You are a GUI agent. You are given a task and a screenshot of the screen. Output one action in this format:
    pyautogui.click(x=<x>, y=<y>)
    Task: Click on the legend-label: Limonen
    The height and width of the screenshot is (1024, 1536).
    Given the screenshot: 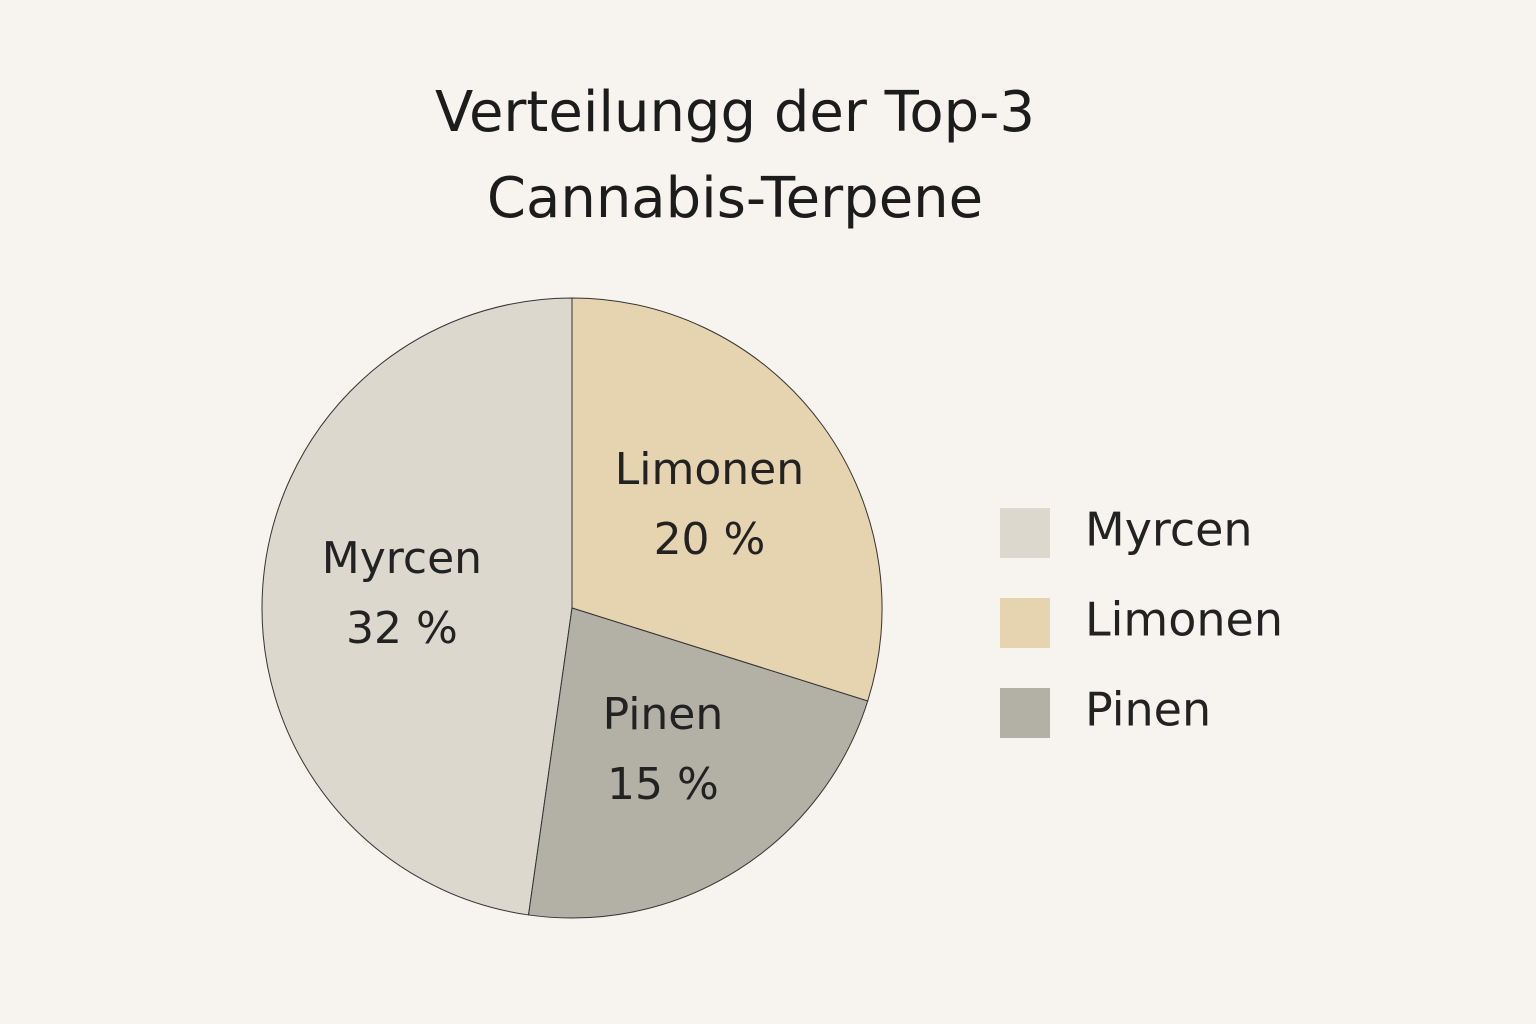 What is the action you would take?
    pyautogui.click(x=1184, y=620)
    